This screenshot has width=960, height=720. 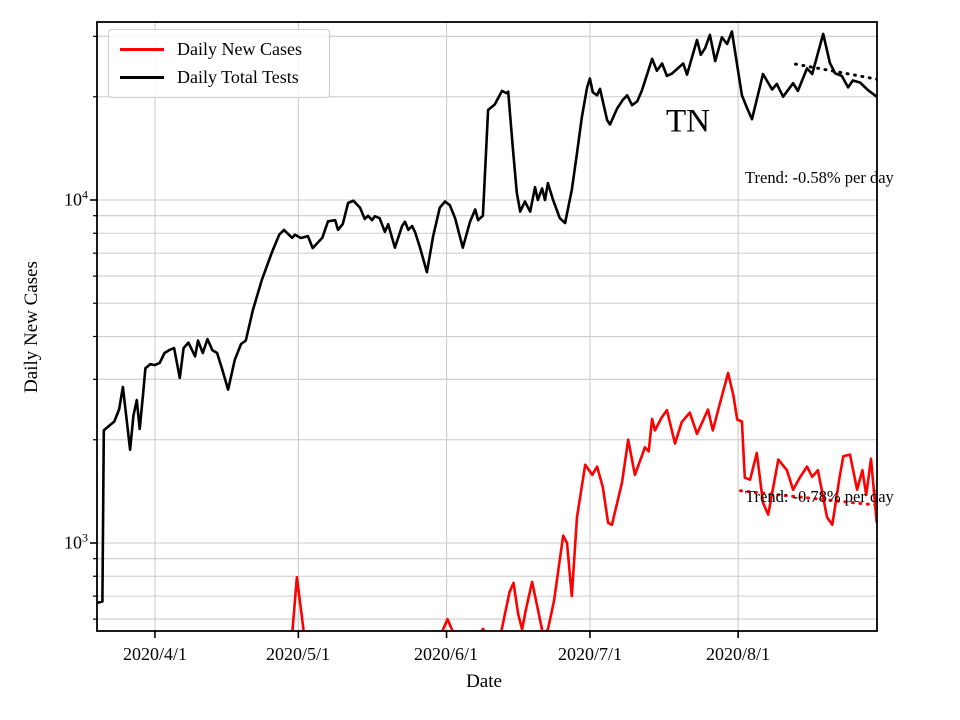 I want to click on x-tick-label-aug: 2020/8/1, so click(x=738, y=654).